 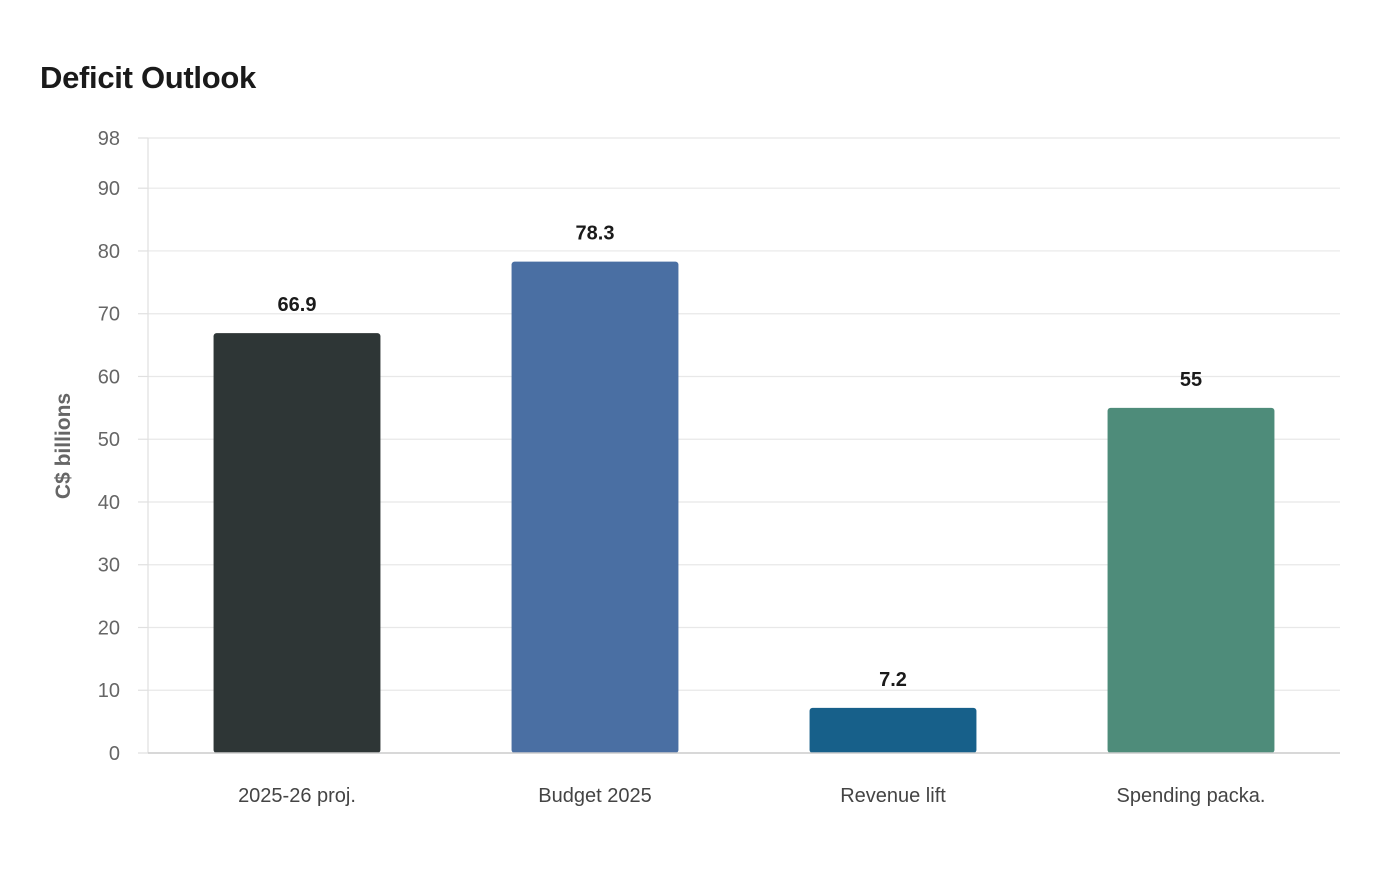 I want to click on y-tick-label: 30, so click(x=109, y=566).